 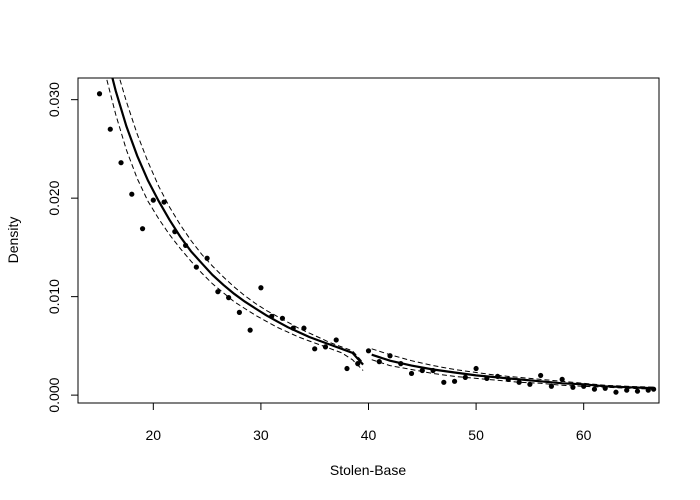 What do you see at coordinates (261, 435) in the screenshot?
I see `x-tick-label: 30` at bounding box center [261, 435].